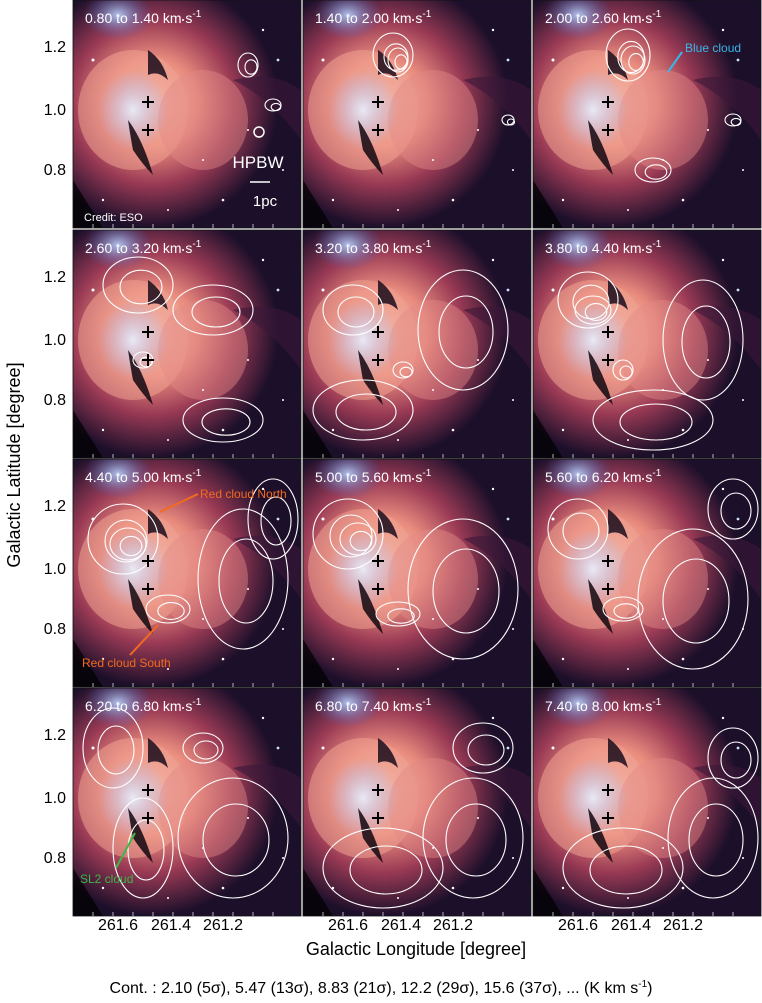 The image size is (762, 1003). Describe the element at coordinates (416, 949) in the screenshot. I see `x-axis-title: Galactic Longitude [degree]` at that location.